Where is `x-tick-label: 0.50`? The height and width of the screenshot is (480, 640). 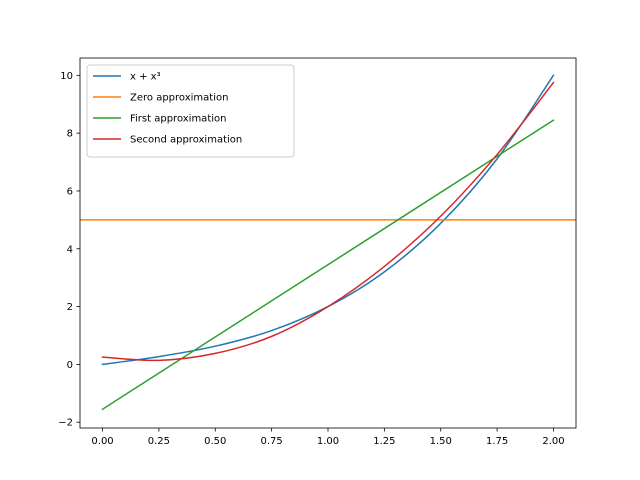 x-tick-label: 0.50 is located at coordinates (215, 441).